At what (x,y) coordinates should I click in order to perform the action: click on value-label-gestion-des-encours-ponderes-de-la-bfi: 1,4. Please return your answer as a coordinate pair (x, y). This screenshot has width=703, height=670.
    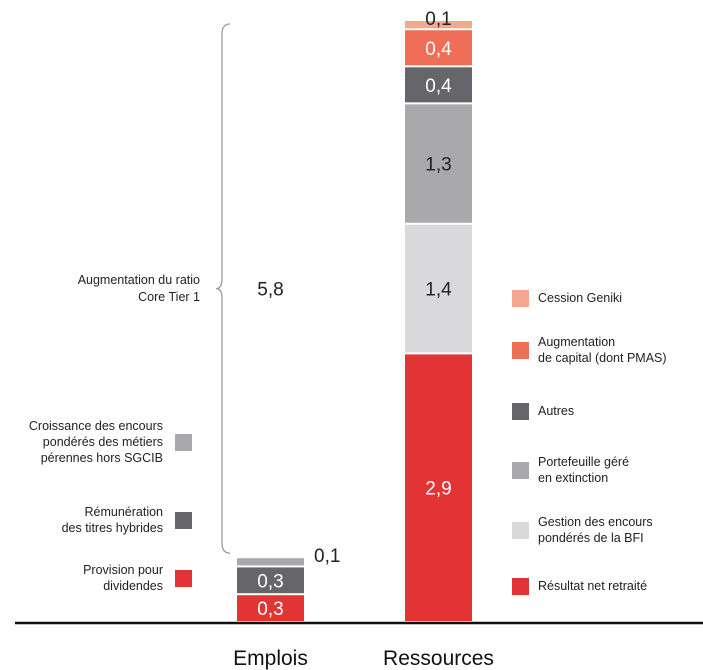
    Looking at the image, I should click on (438, 290).